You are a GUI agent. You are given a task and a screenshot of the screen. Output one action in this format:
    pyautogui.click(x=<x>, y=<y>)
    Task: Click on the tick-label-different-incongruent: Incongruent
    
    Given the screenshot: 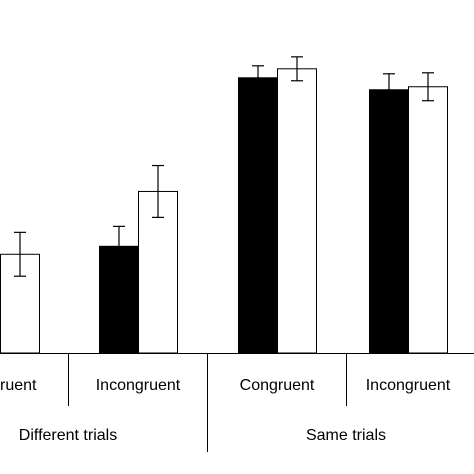 What is the action you would take?
    pyautogui.click(x=138, y=385)
    